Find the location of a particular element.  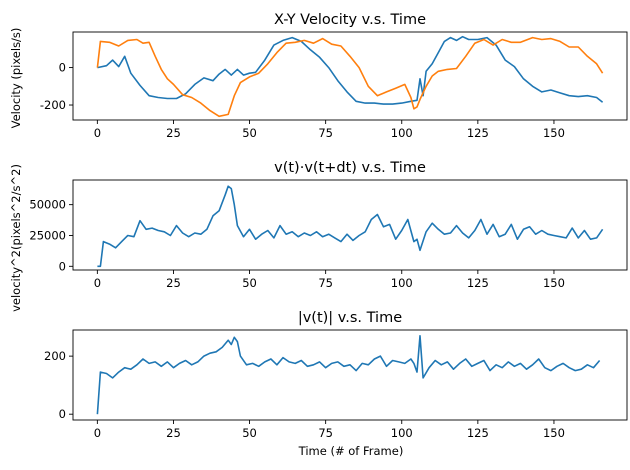

y-tick-label: 25000 is located at coordinates (47, 235).